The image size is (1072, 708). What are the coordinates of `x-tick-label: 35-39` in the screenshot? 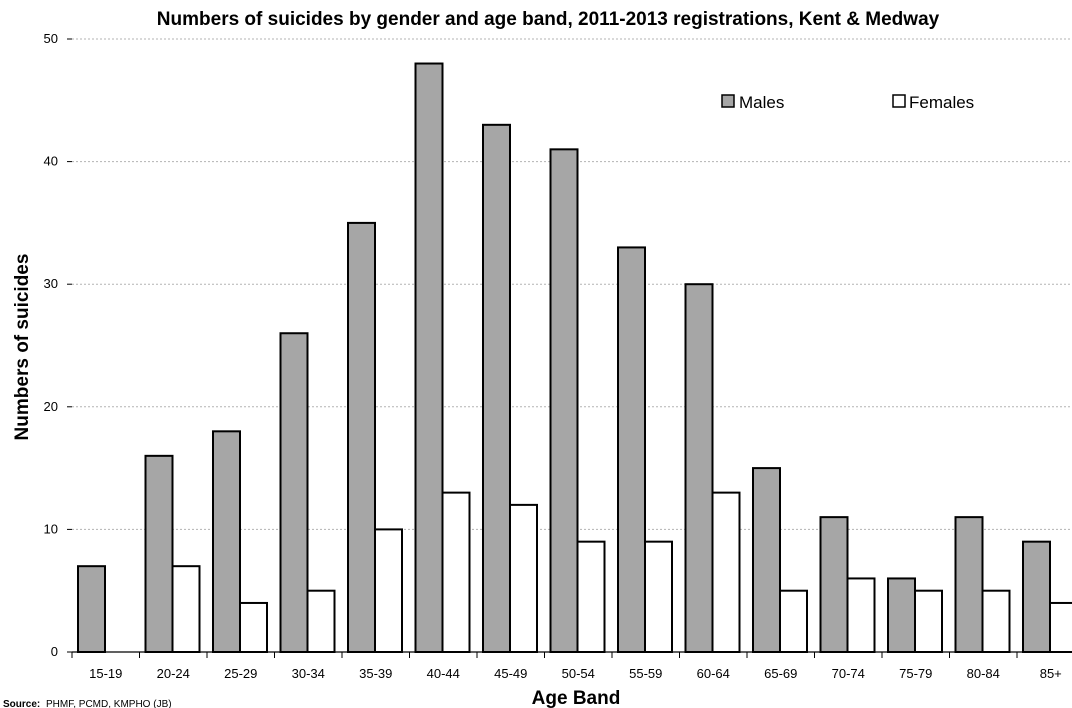 It's located at (375, 673).